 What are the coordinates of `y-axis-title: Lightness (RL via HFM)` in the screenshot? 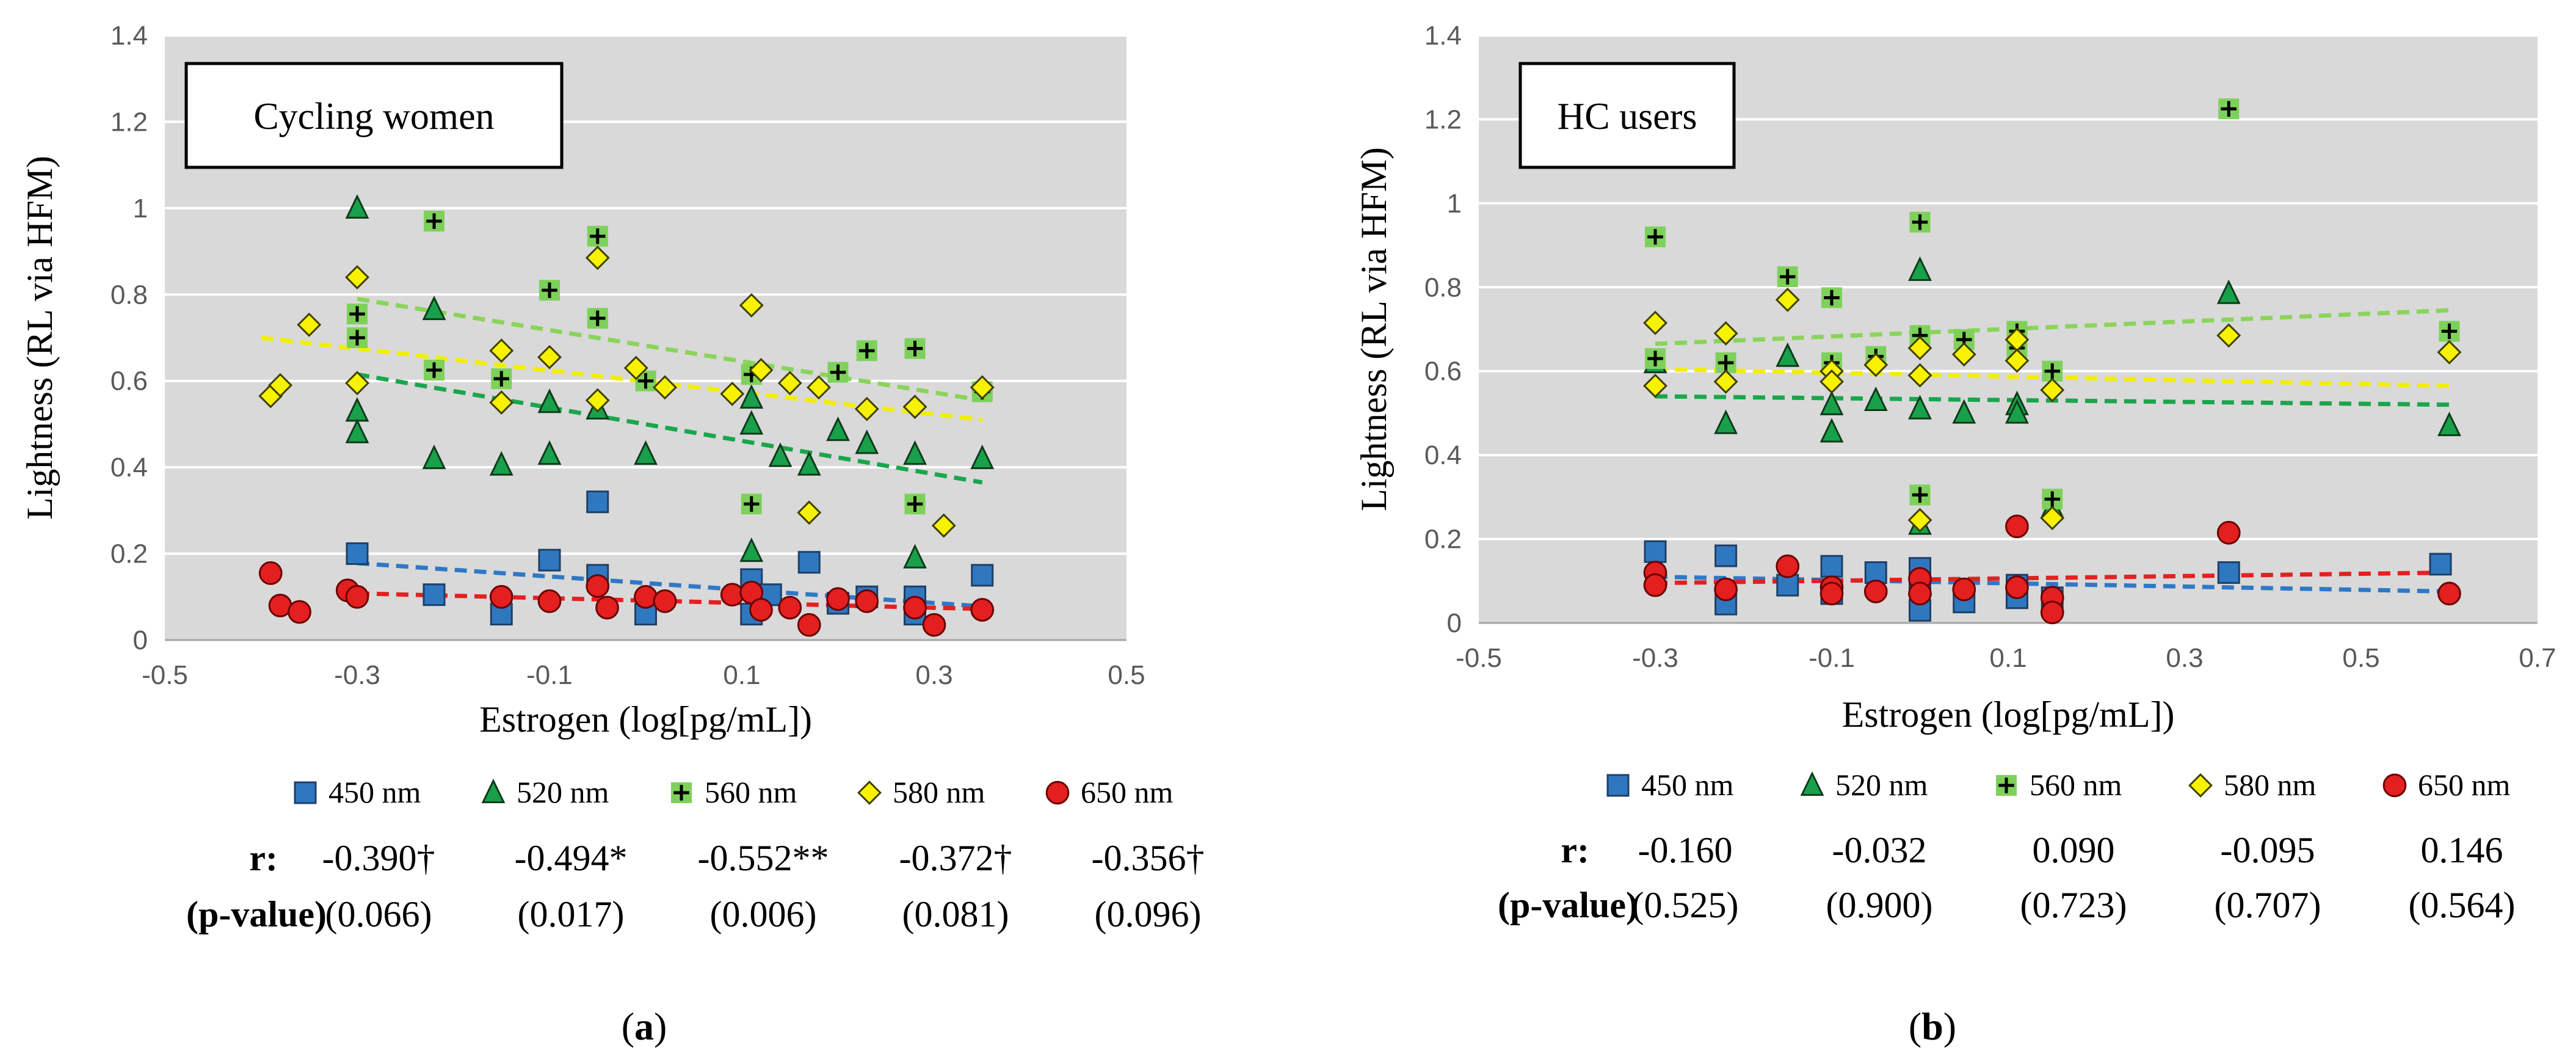 It's located at (1374, 329).